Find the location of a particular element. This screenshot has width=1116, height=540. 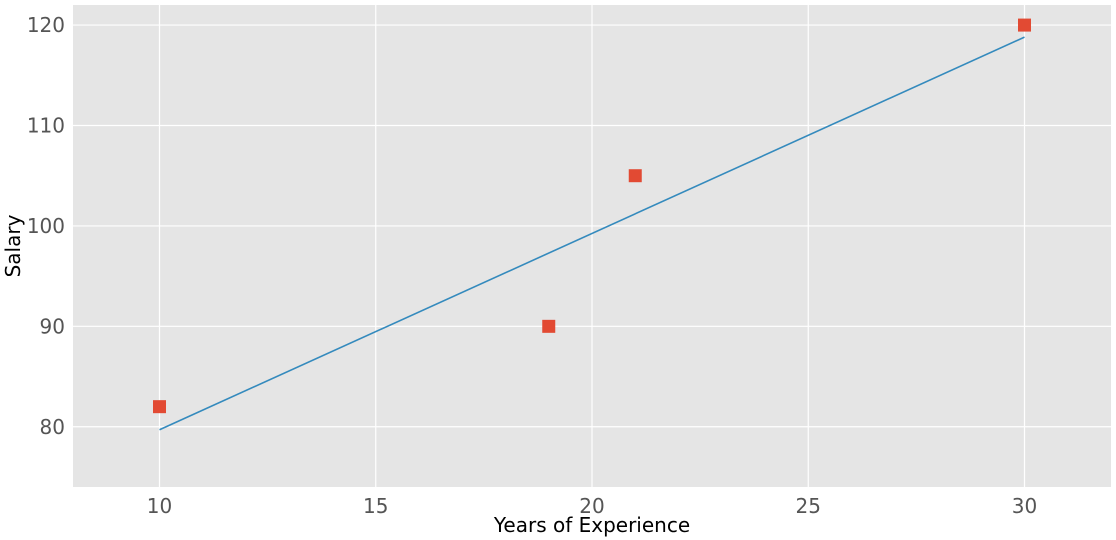

y-tick-labels: 80 90 100 110 120 is located at coordinates (46, 226).